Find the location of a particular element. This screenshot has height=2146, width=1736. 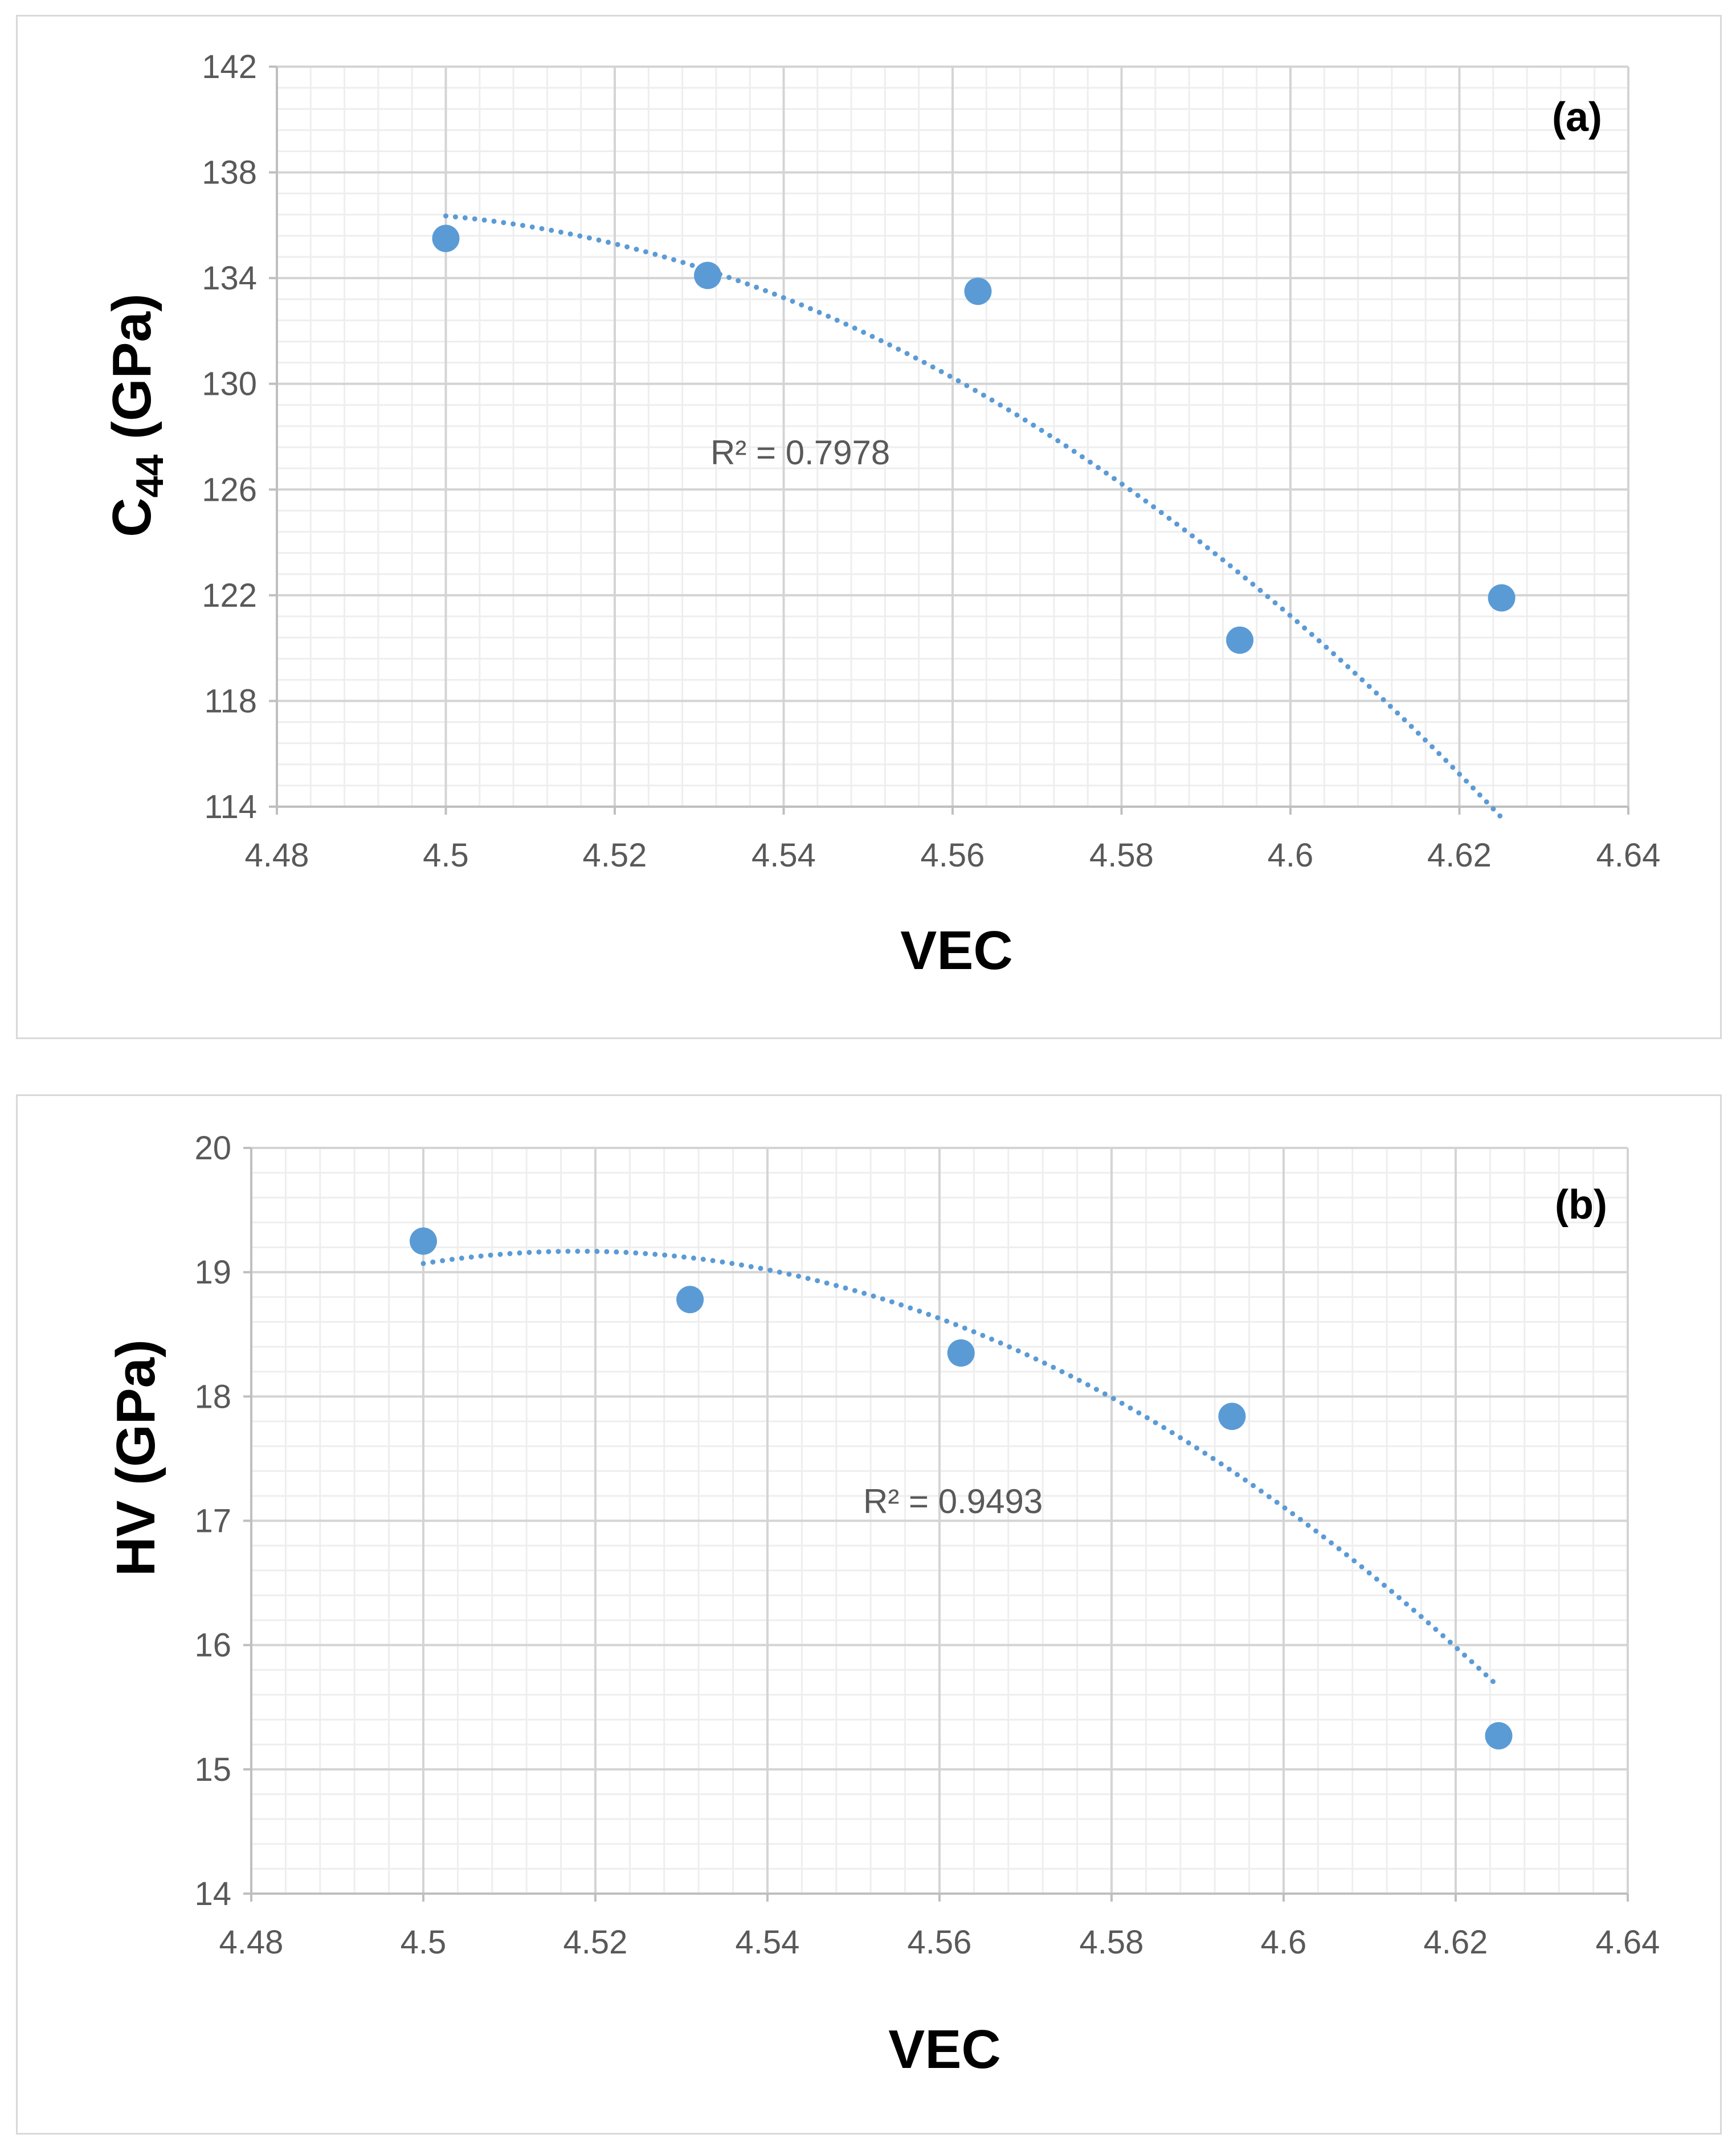

panel-label-a: (a) is located at coordinates (1577, 118).